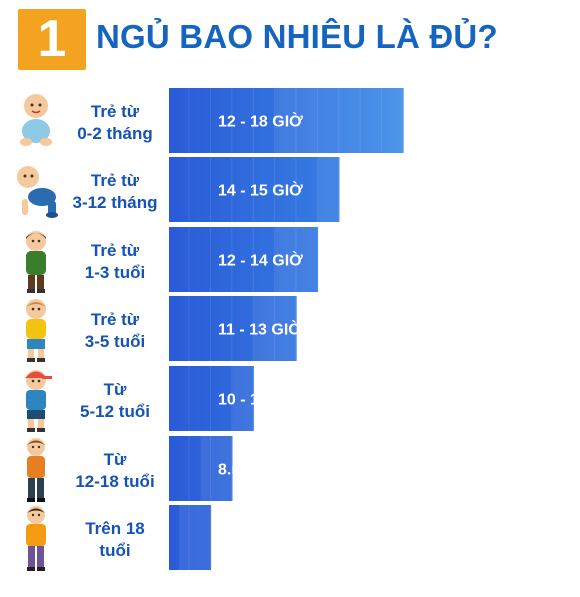 Image resolution: width=580 pixels, height=597 pixels. Describe the element at coordinates (36, 471) in the screenshot. I see `teen-icon` at that location.